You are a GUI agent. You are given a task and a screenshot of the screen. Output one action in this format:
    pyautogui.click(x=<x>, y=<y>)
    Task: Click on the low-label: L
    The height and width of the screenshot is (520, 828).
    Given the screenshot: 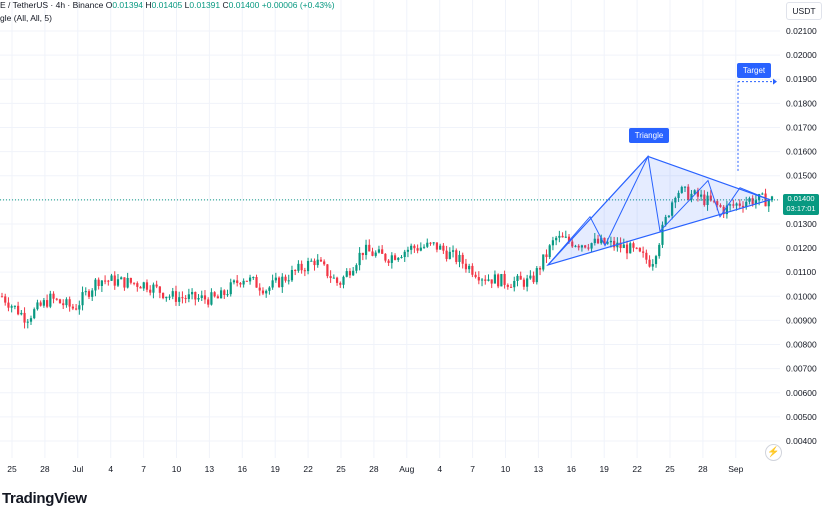 What is the action you would take?
    pyautogui.click(x=187, y=5)
    